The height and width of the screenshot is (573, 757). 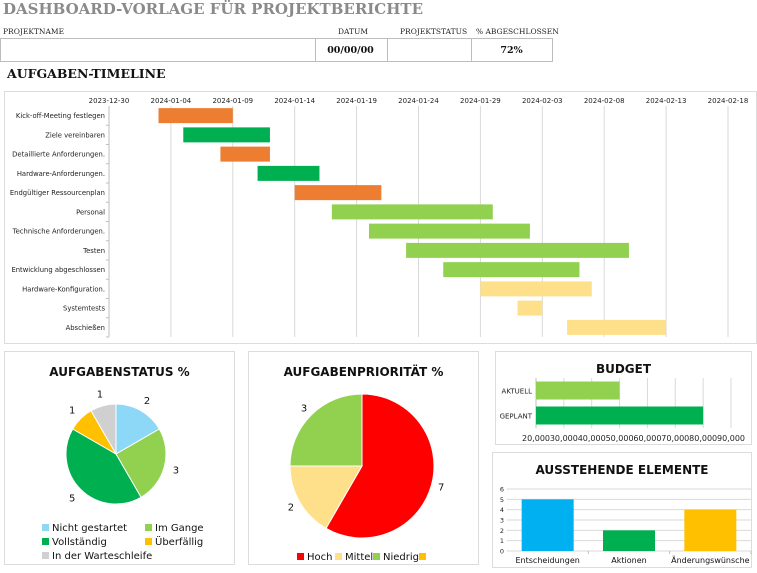 What do you see at coordinates (728, 101) in the screenshot?
I see `gantt-x-tick: 2024-02-18` at bounding box center [728, 101].